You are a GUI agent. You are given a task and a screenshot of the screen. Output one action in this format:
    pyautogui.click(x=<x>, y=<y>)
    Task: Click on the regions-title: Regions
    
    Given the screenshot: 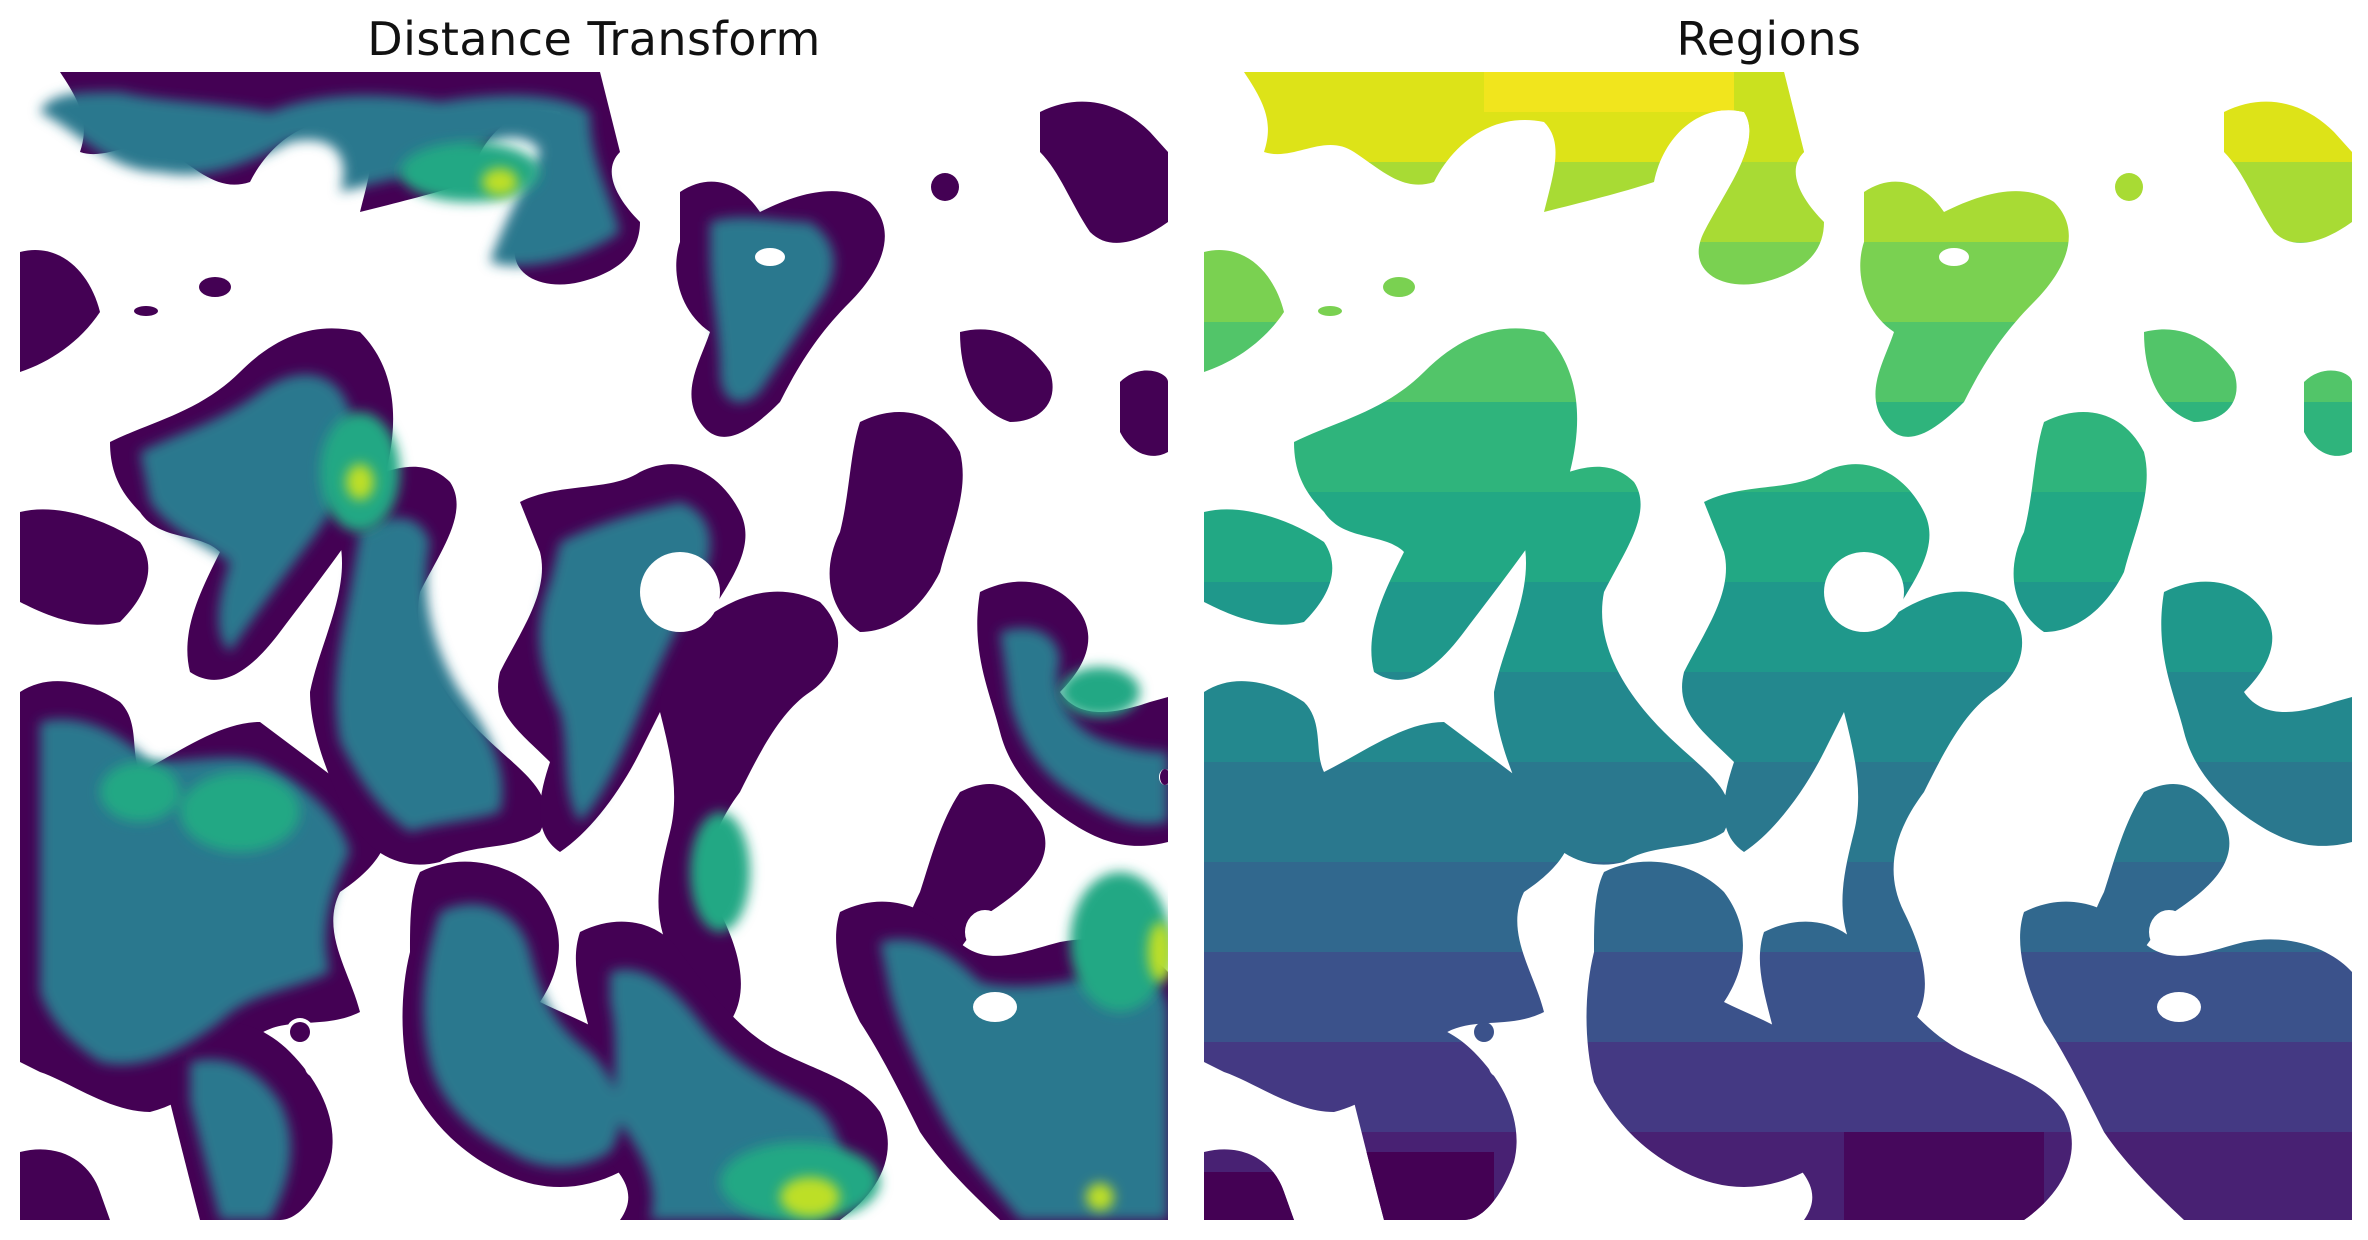 What is the action you would take?
    pyautogui.click(x=1769, y=39)
    